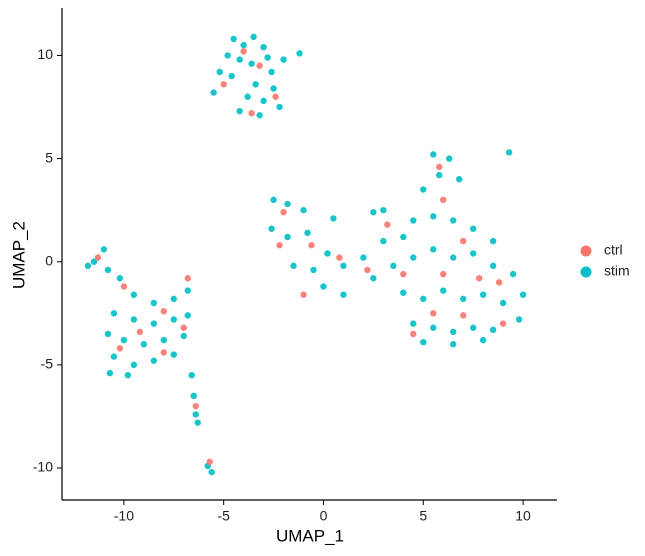 The height and width of the screenshot is (556, 645). What do you see at coordinates (523, 516) in the screenshot?
I see `x-tick-label: 10` at bounding box center [523, 516].